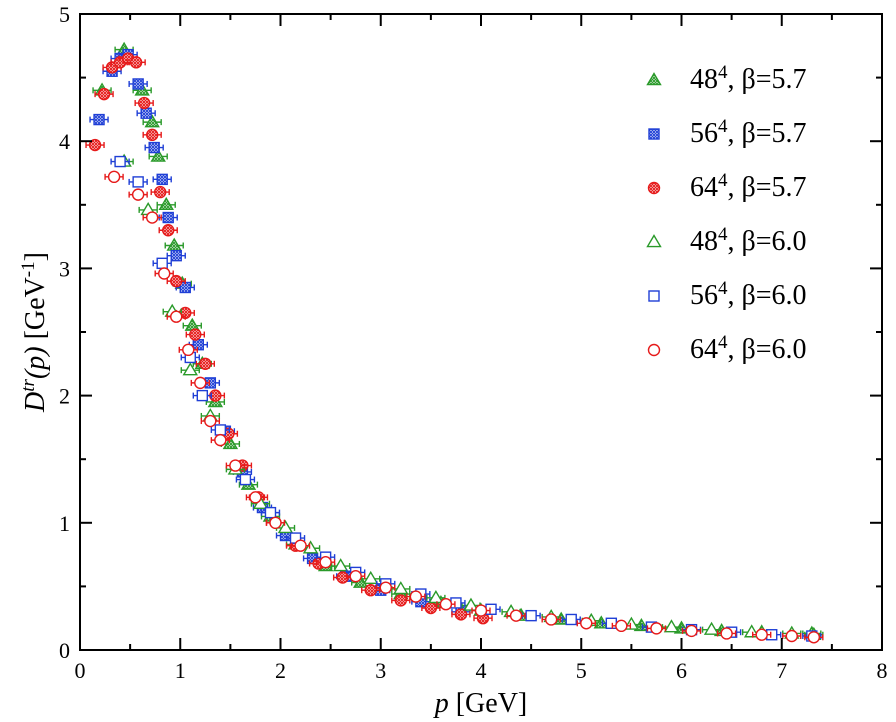 This screenshot has width=896, height=722. Describe the element at coordinates (64, 523) in the screenshot. I see `y-tick-label: 1` at that location.